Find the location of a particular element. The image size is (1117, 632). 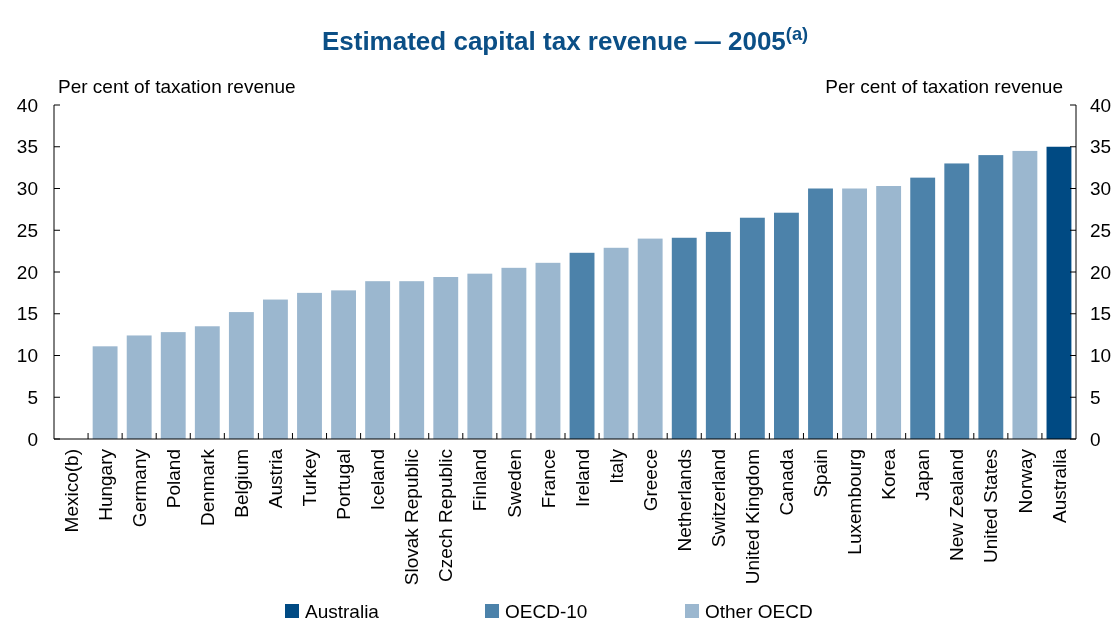

y-tick-label: 40 is located at coordinates (27, 105).